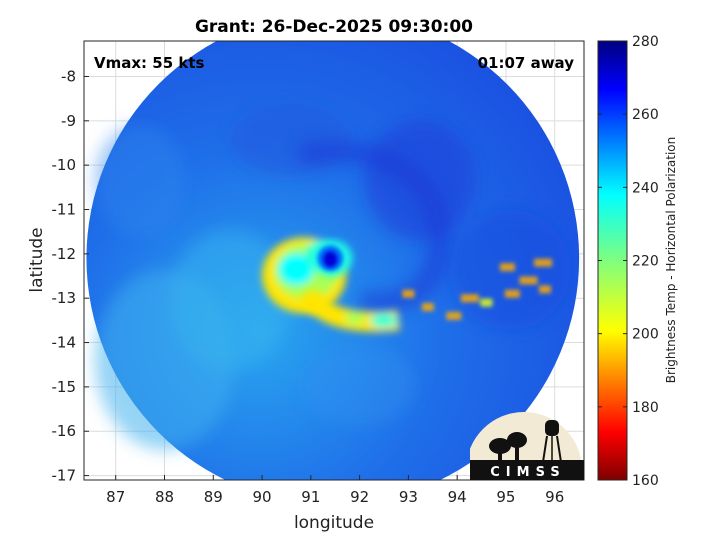  What do you see at coordinates (645, 481) in the screenshot?
I see `colorbar-tick-label: 160` at bounding box center [645, 481].